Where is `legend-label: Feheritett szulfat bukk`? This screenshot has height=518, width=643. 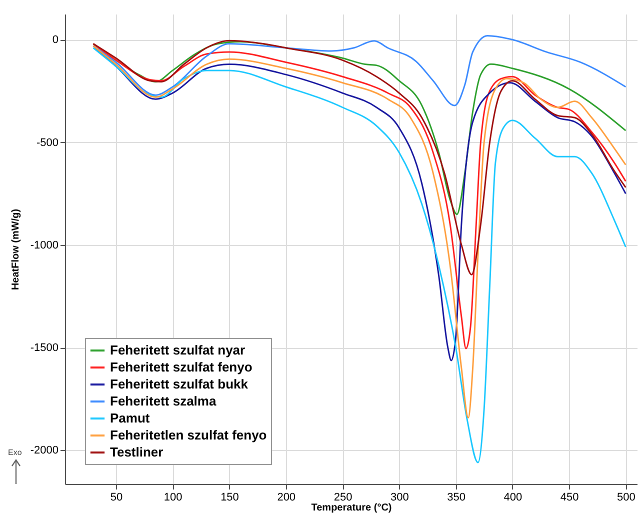
legend-label: Feheritett szulfat bukk is located at coordinates (179, 384).